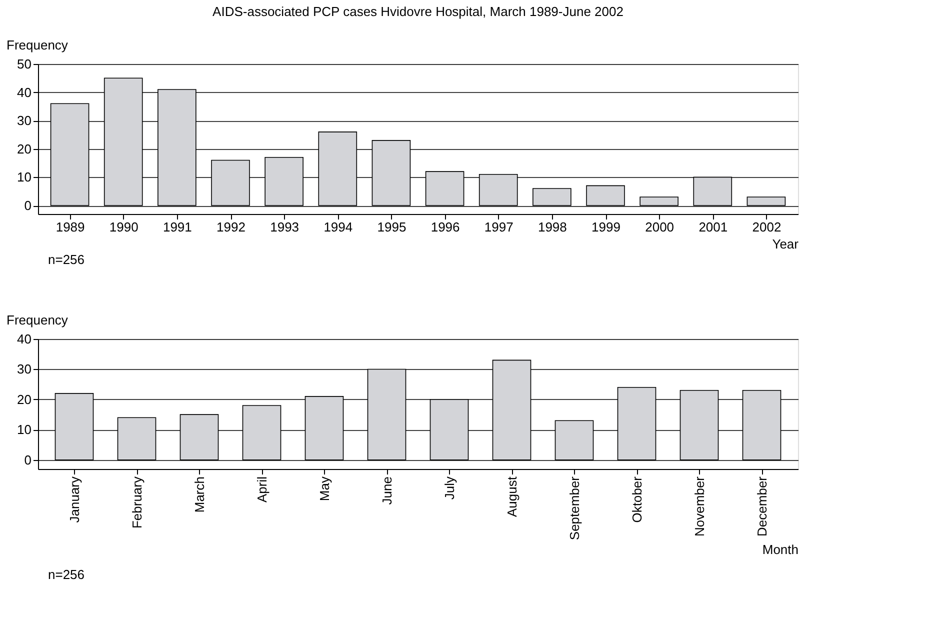 This screenshot has width=952, height=644. Describe the element at coordinates (199, 494) in the screenshot. I see `x-tick-label: March` at that location.